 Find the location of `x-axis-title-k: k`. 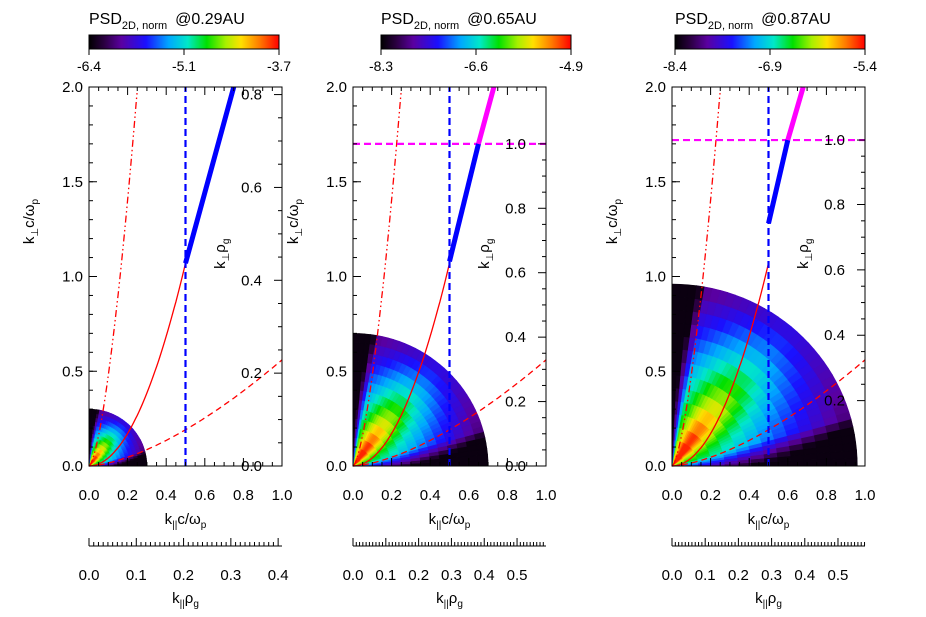

x-axis-title-k: k is located at coordinates (752, 519).